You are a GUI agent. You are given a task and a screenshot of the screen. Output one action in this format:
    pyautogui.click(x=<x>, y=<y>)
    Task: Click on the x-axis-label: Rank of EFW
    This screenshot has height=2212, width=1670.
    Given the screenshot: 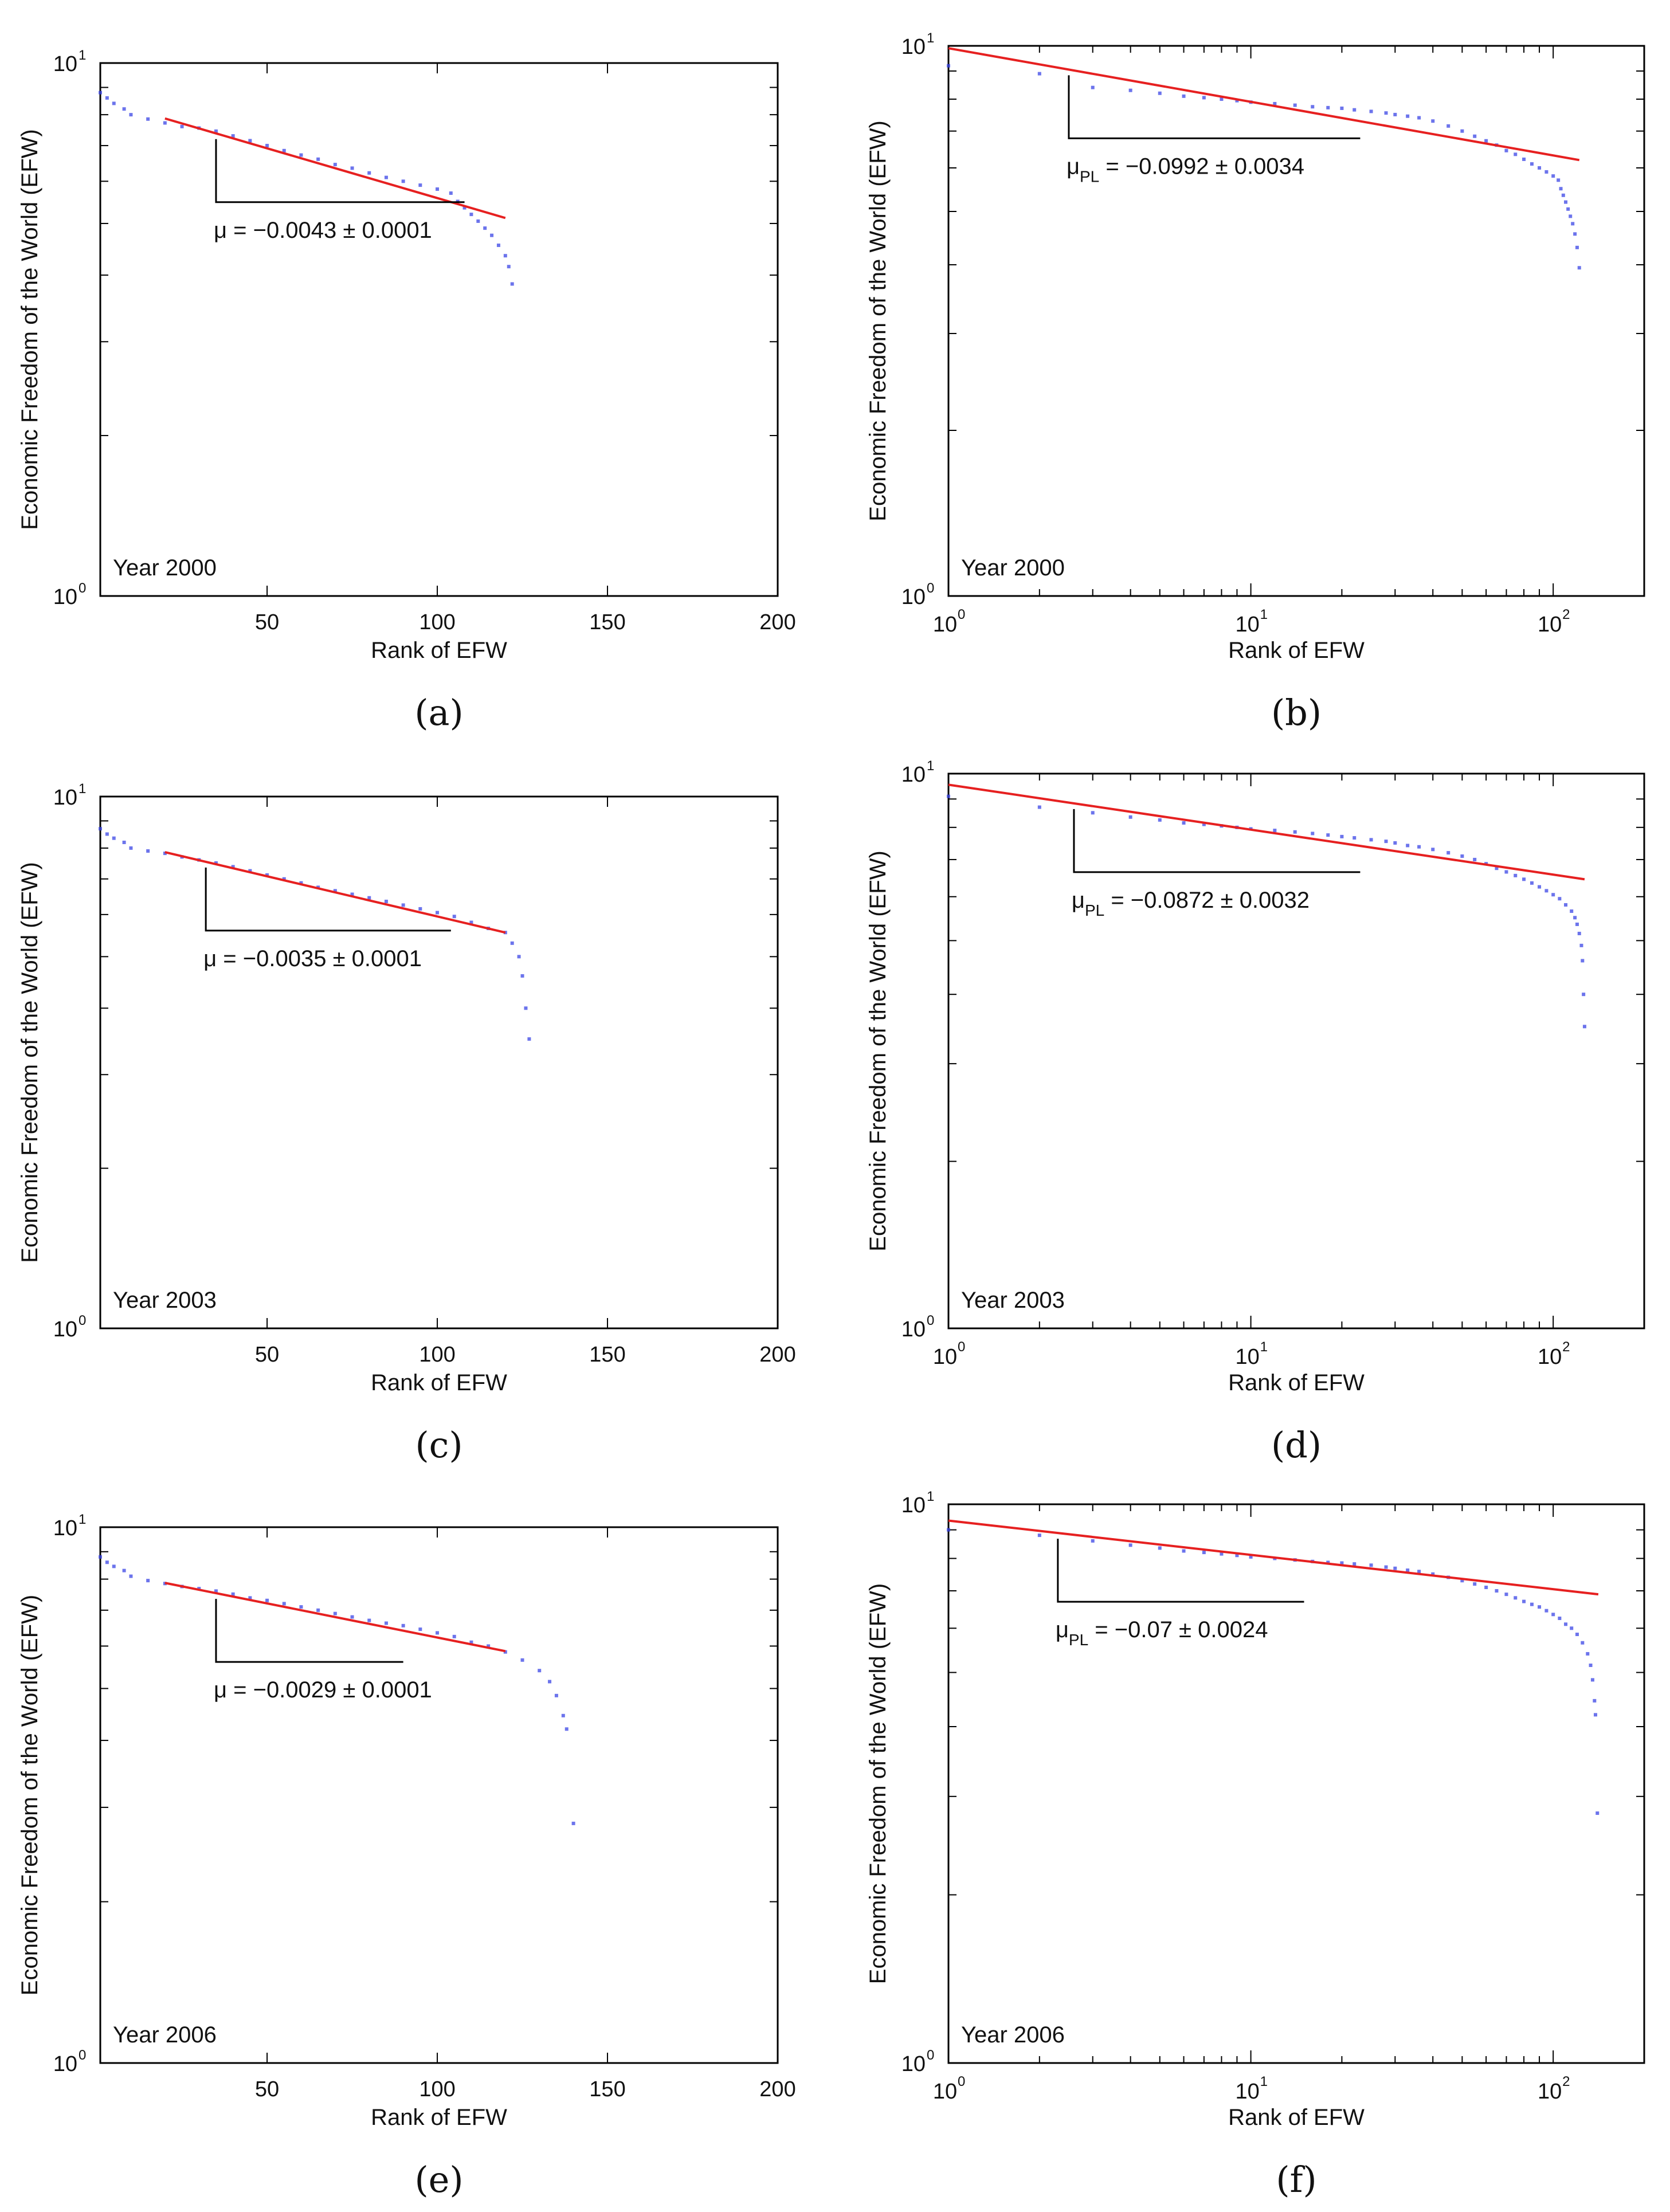 What is the action you would take?
    pyautogui.click(x=439, y=650)
    